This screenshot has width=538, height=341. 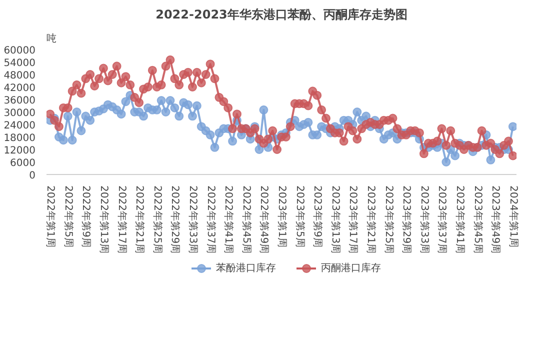 I want to click on y-tick-label: 36000, so click(x=20, y=101).